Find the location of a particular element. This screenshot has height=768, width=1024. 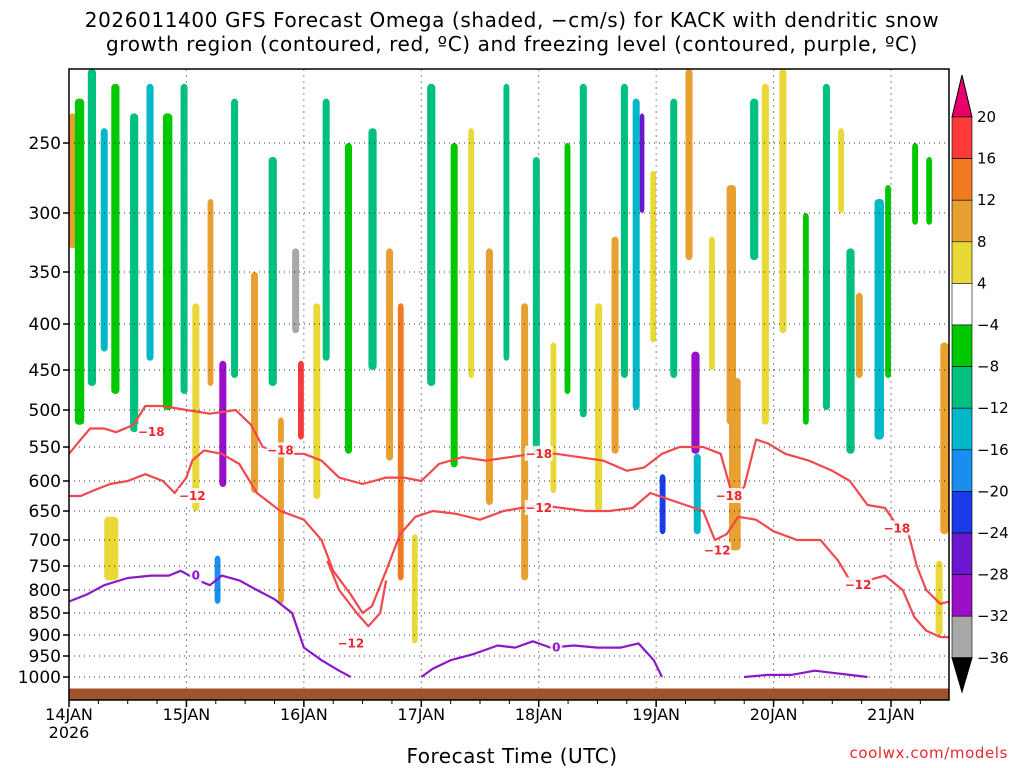

y-tick-label: 850 is located at coordinates (45, 614).